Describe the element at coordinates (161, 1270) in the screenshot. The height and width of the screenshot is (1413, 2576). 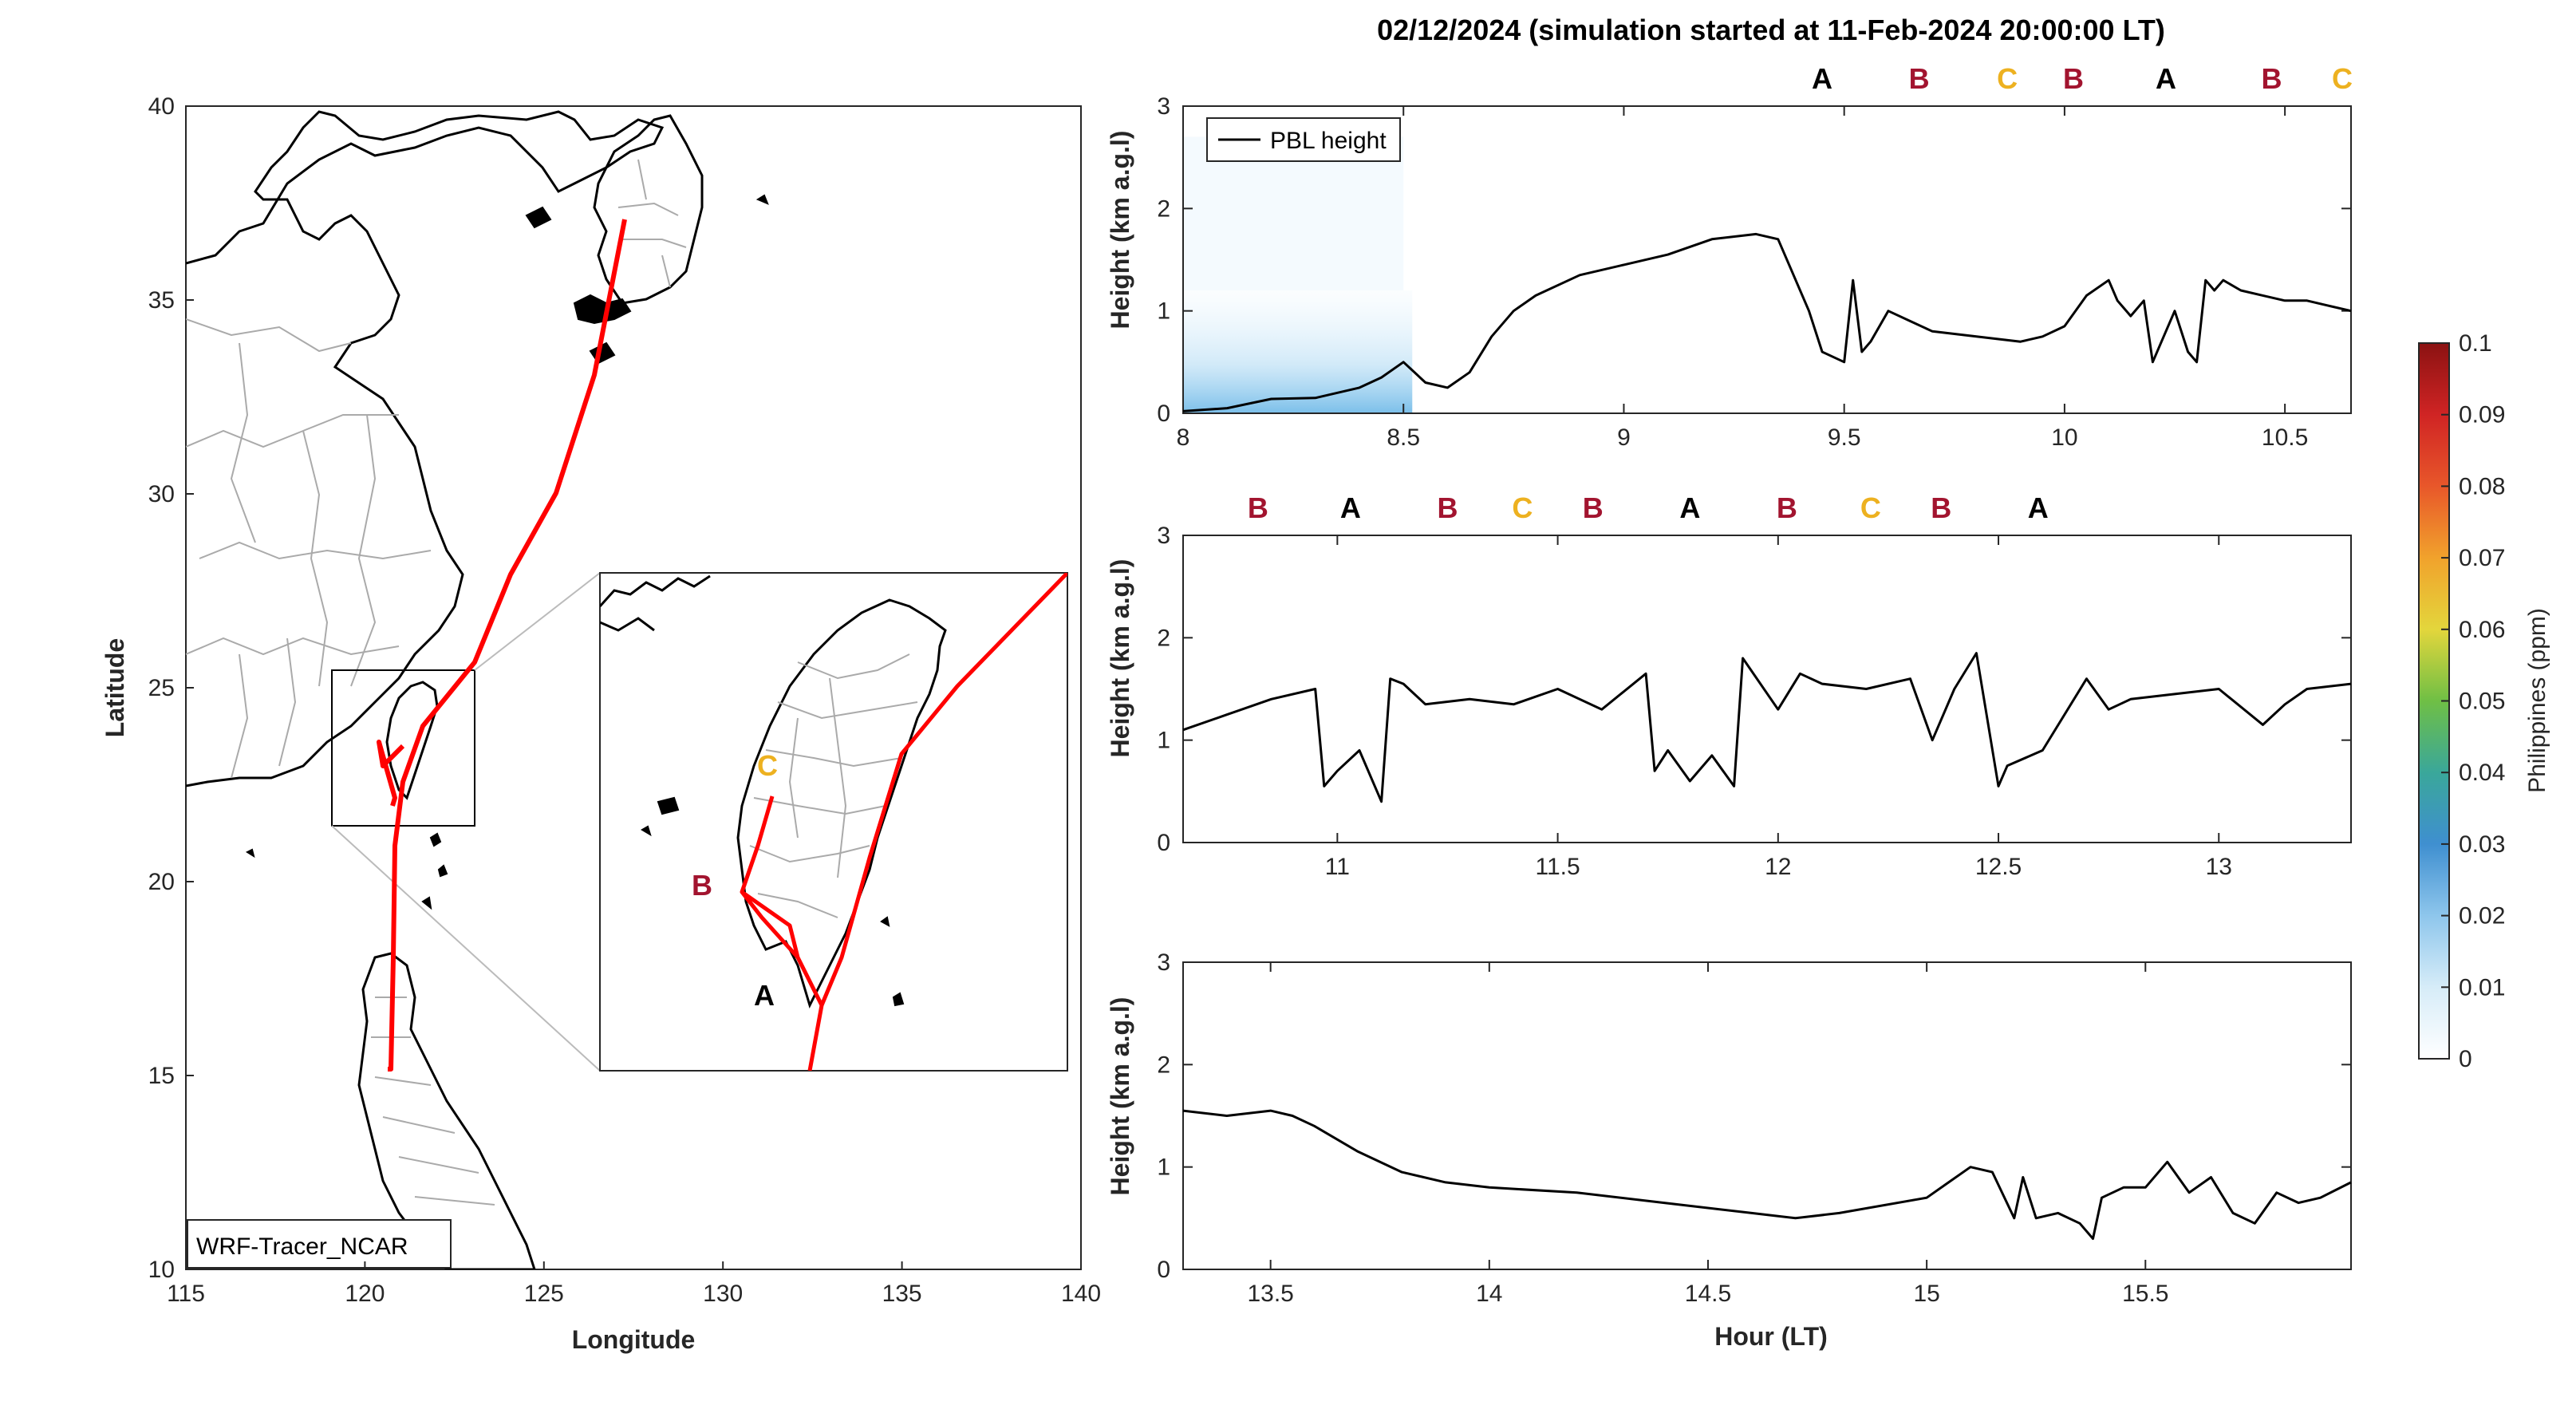
I see `map-ytick-label: 10` at that location.